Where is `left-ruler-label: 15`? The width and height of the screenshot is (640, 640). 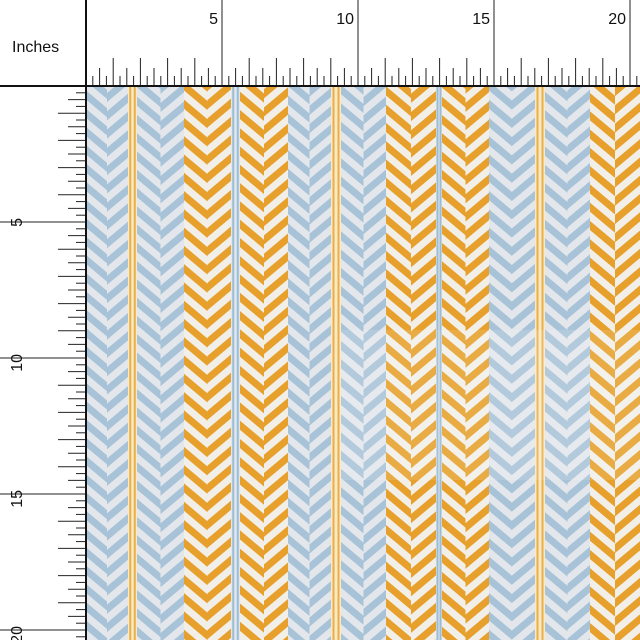
left-ruler-label: 15 is located at coordinates (17, 499).